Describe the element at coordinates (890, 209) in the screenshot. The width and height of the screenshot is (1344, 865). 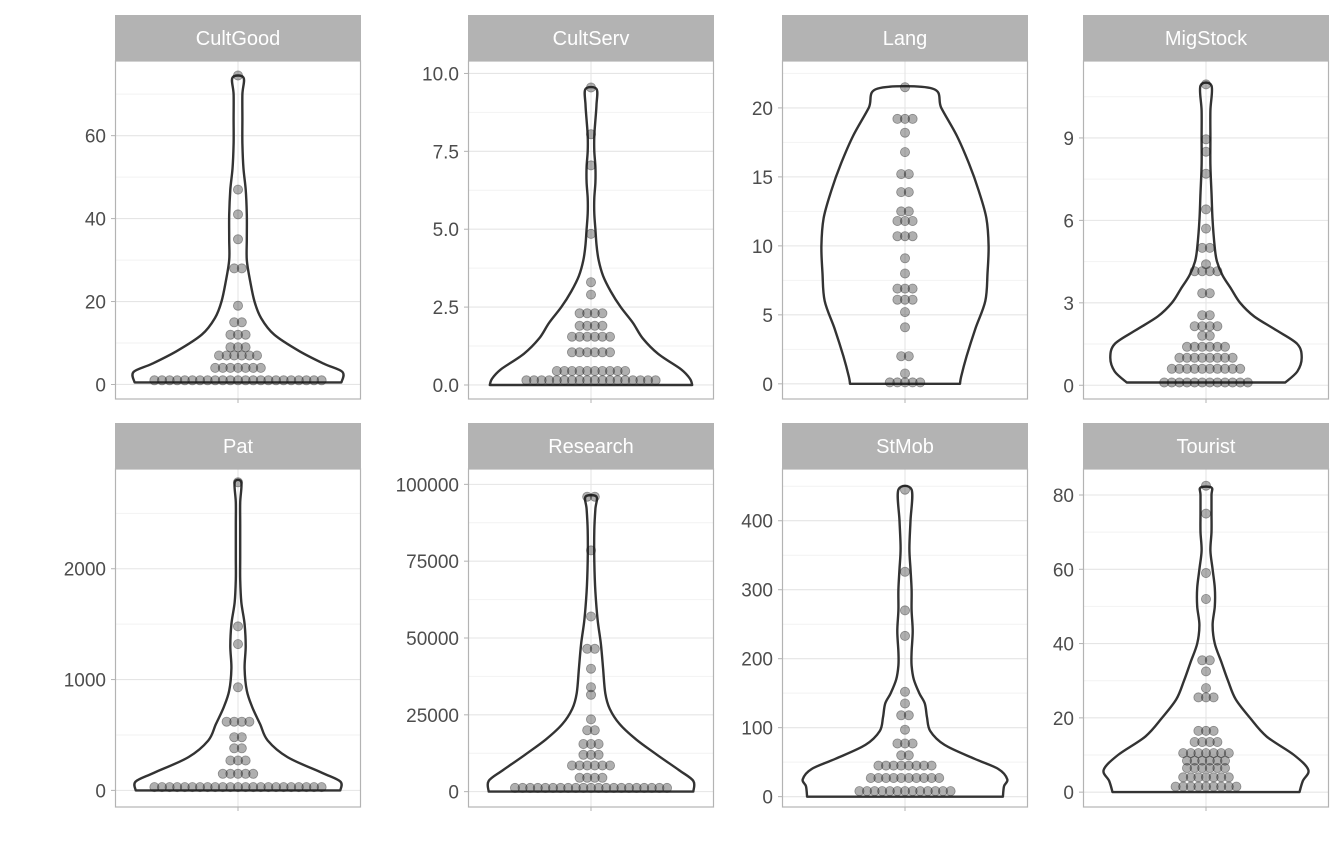
I see `facet-panel-lang: 0 5 10 15 20 Lang` at that location.